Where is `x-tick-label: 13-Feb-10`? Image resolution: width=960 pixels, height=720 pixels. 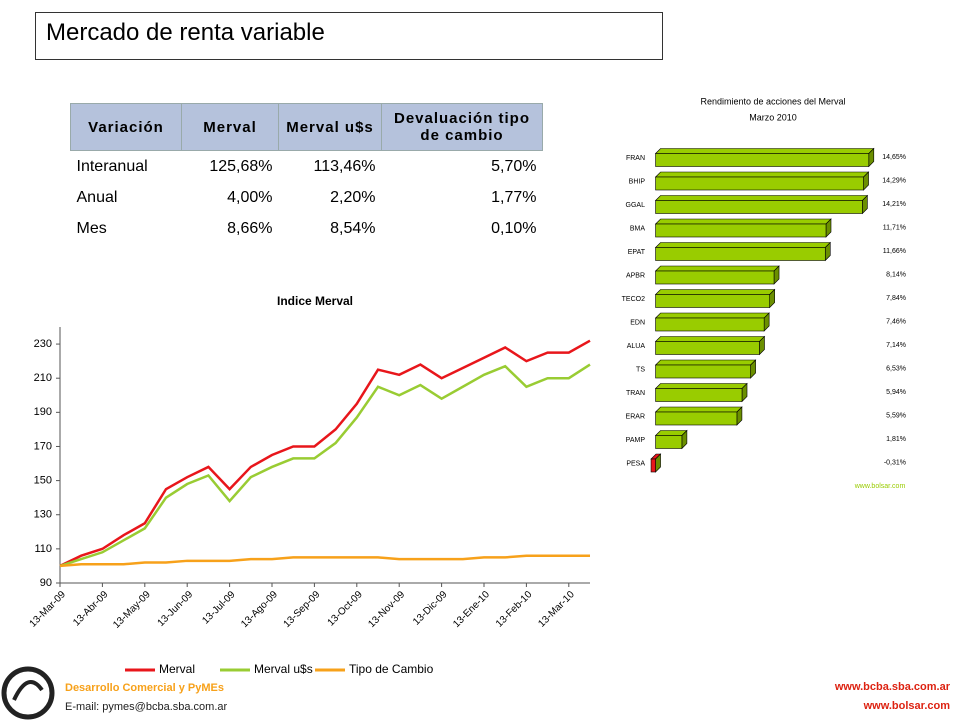
x-tick-label: 13-Feb-10 is located at coordinates (514, 609).